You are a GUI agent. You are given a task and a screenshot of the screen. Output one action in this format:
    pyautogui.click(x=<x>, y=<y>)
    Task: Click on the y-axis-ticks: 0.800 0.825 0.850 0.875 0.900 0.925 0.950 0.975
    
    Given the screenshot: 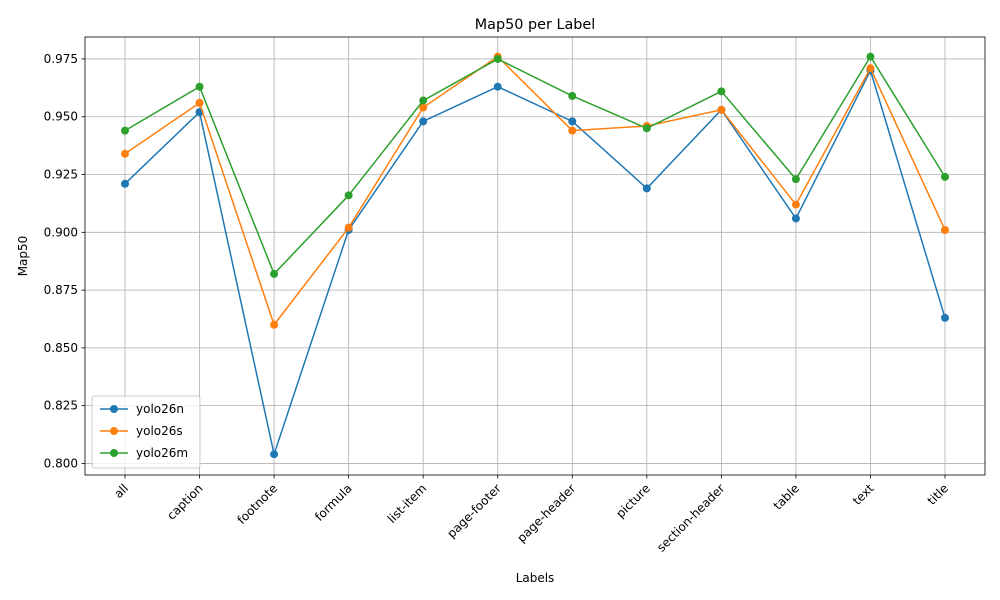 What is the action you would take?
    pyautogui.click(x=64, y=261)
    